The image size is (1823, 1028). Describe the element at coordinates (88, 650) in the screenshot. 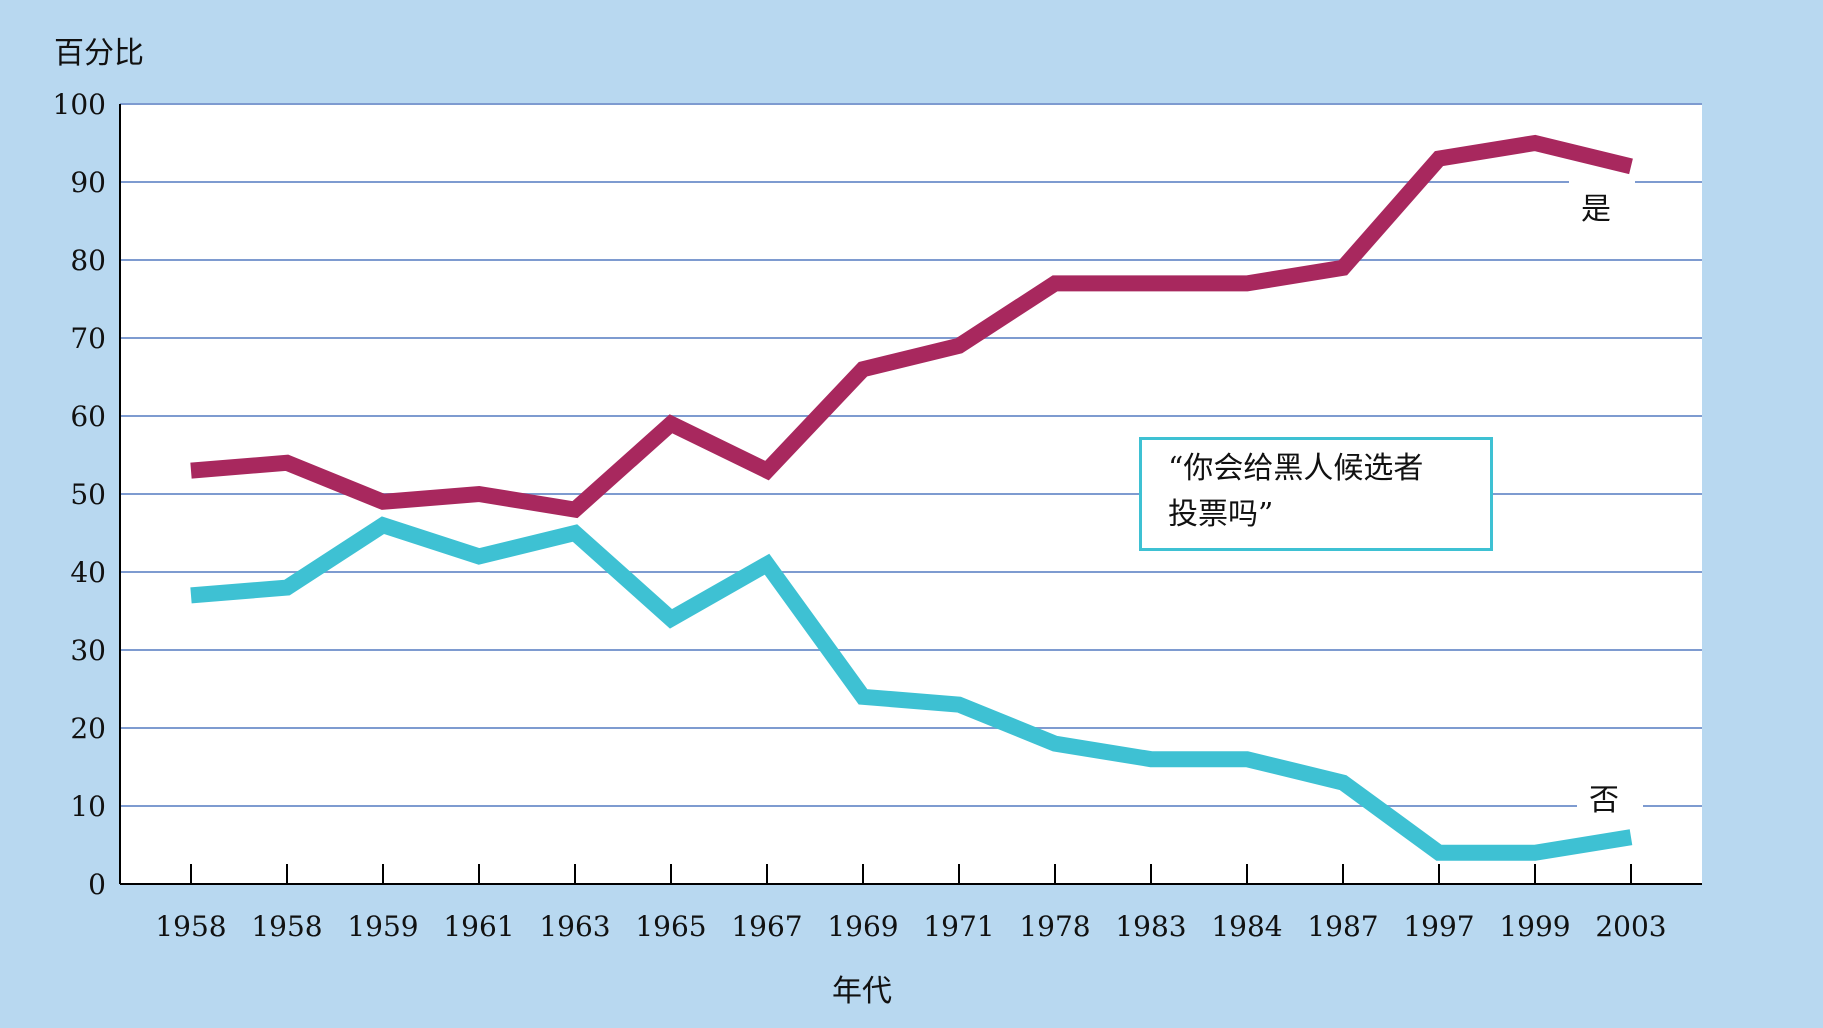

I see `y-tick-label-30: 30` at that location.